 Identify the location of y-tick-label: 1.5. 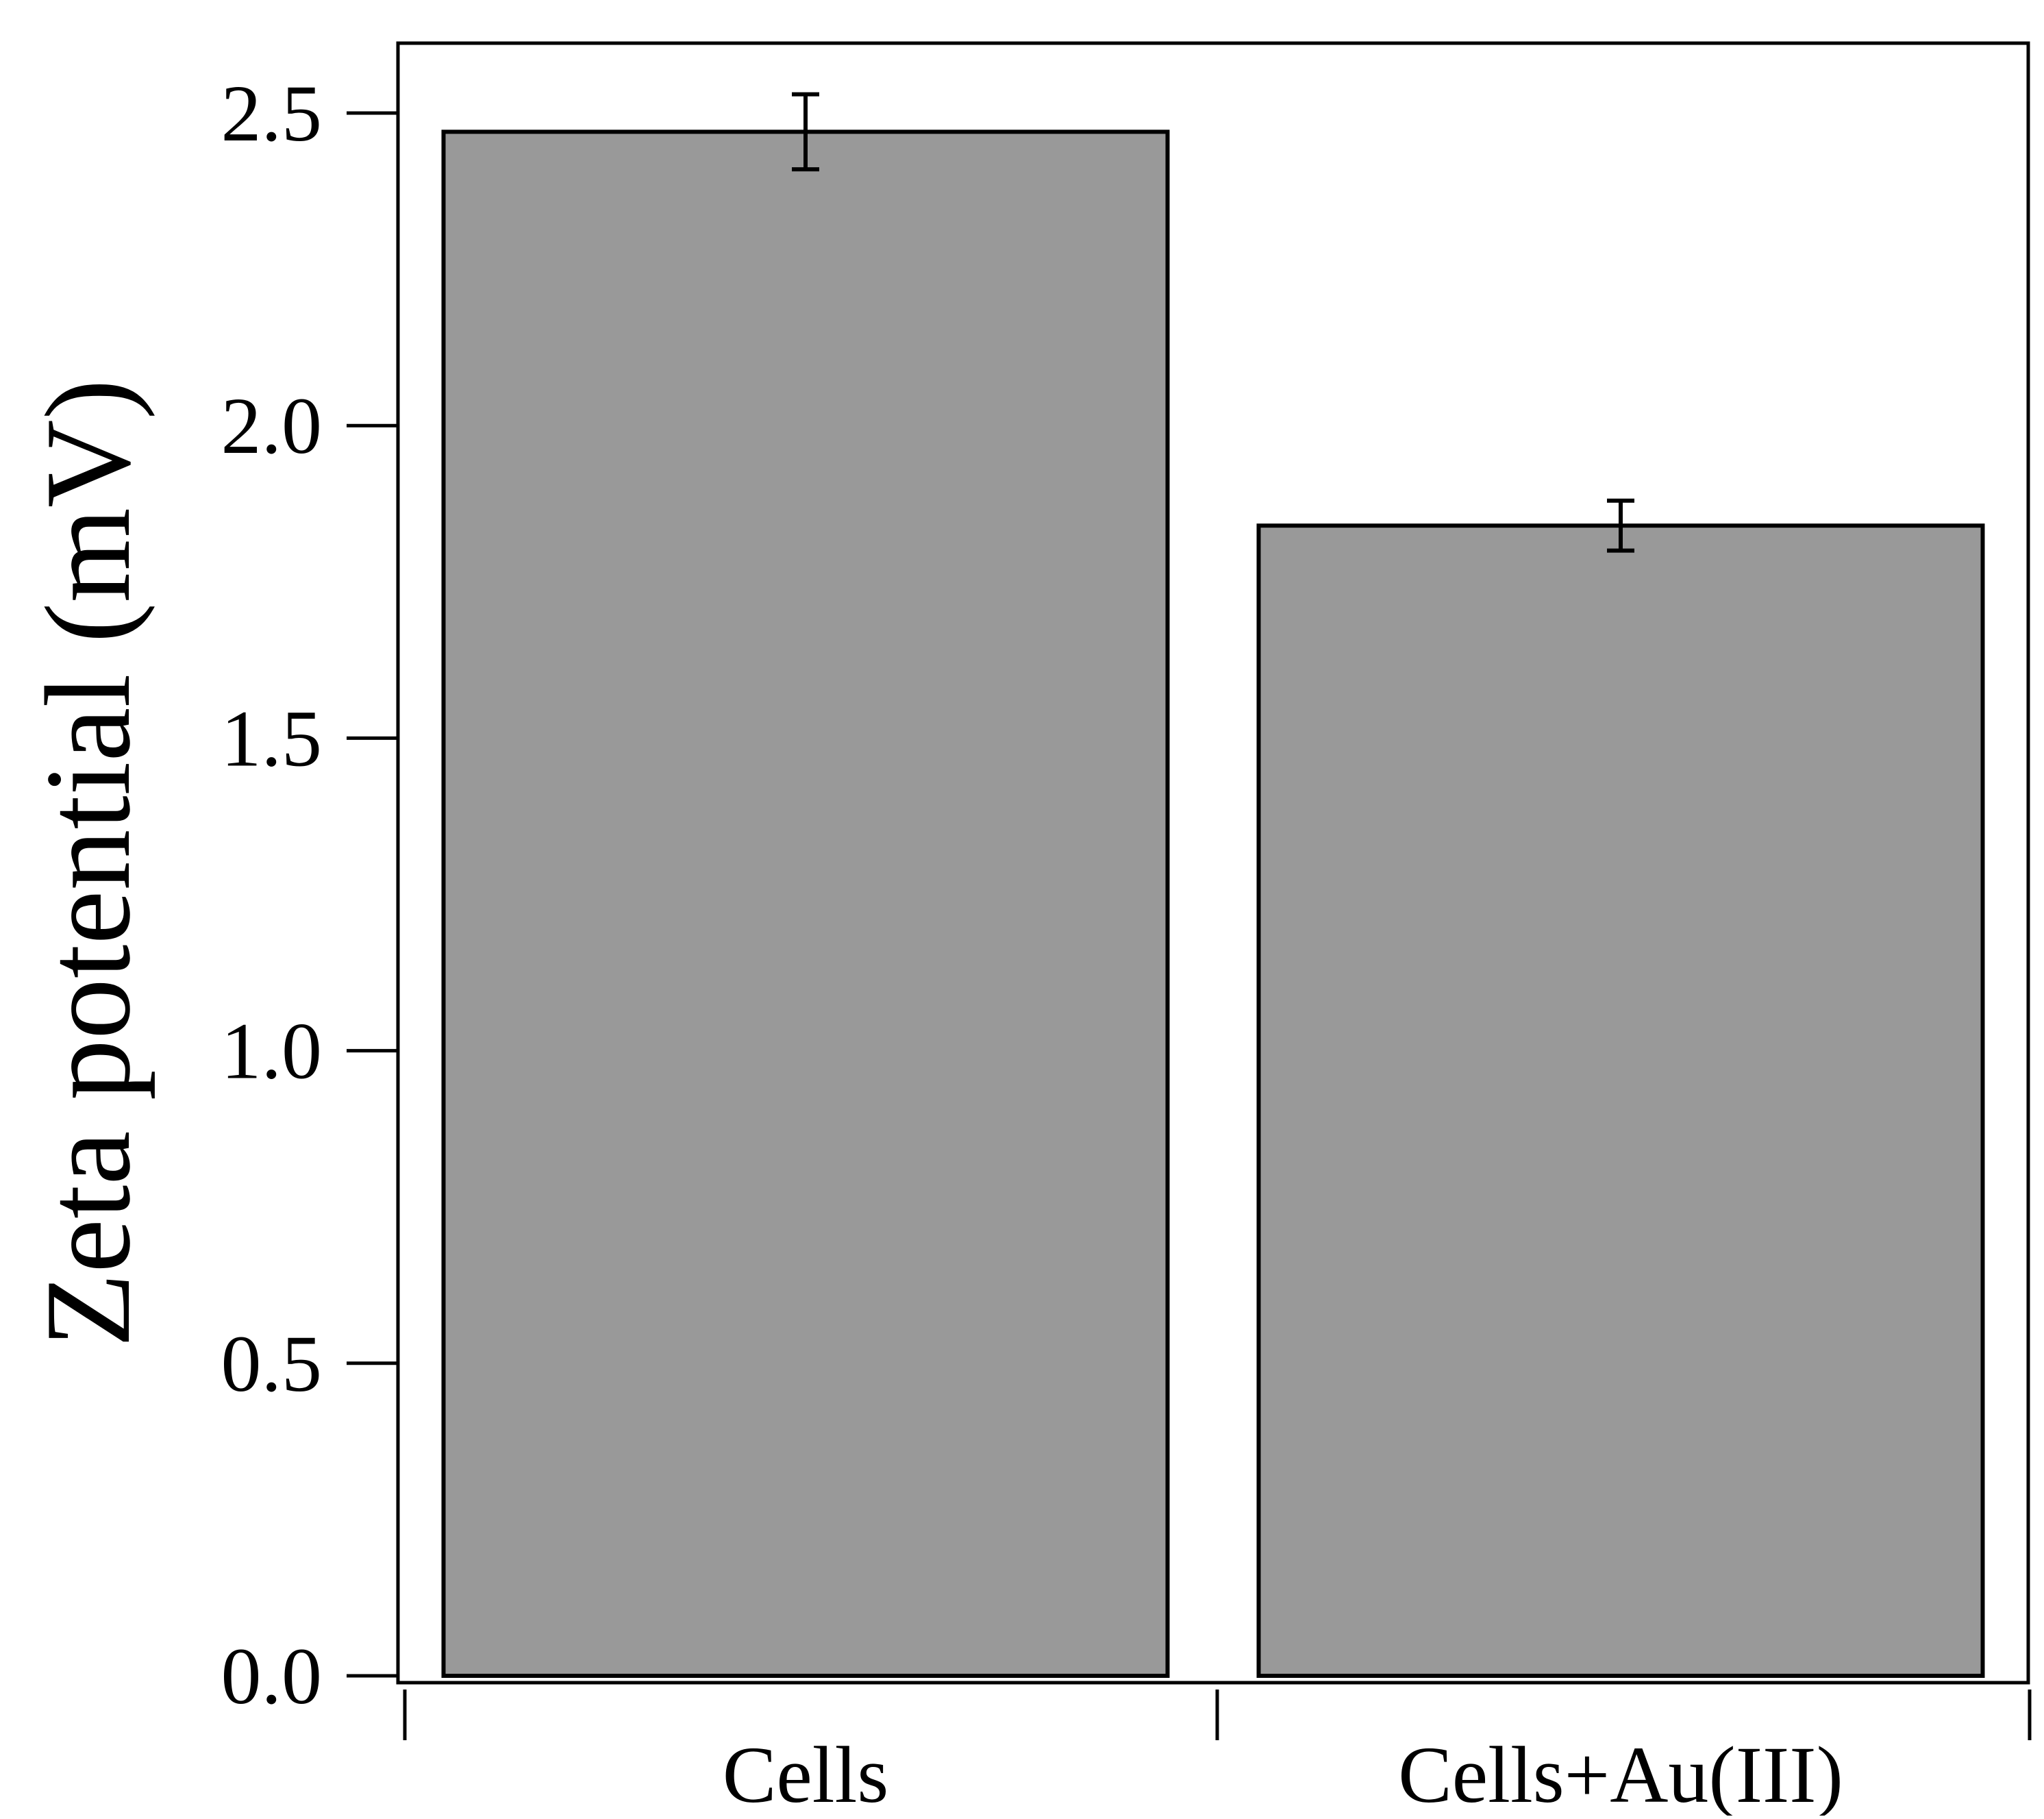
(272, 738).